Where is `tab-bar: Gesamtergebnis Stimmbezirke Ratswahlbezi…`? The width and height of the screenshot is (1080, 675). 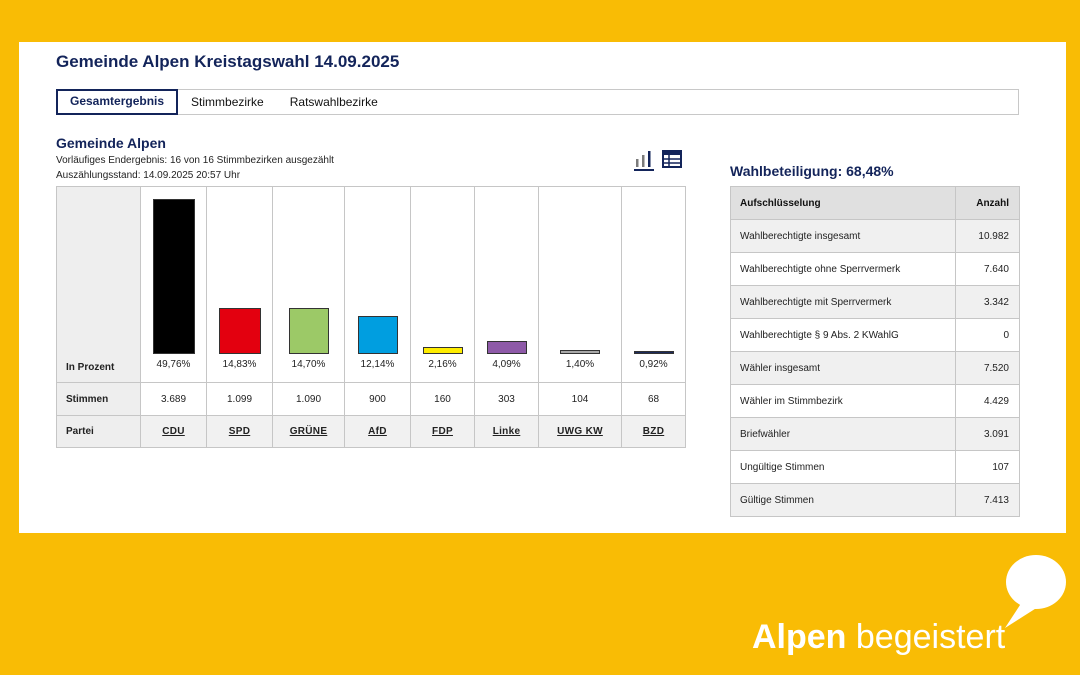
tab-bar: Gesamtergebnis Stimmbezirke Ratswahlbezi… is located at coordinates (537, 102).